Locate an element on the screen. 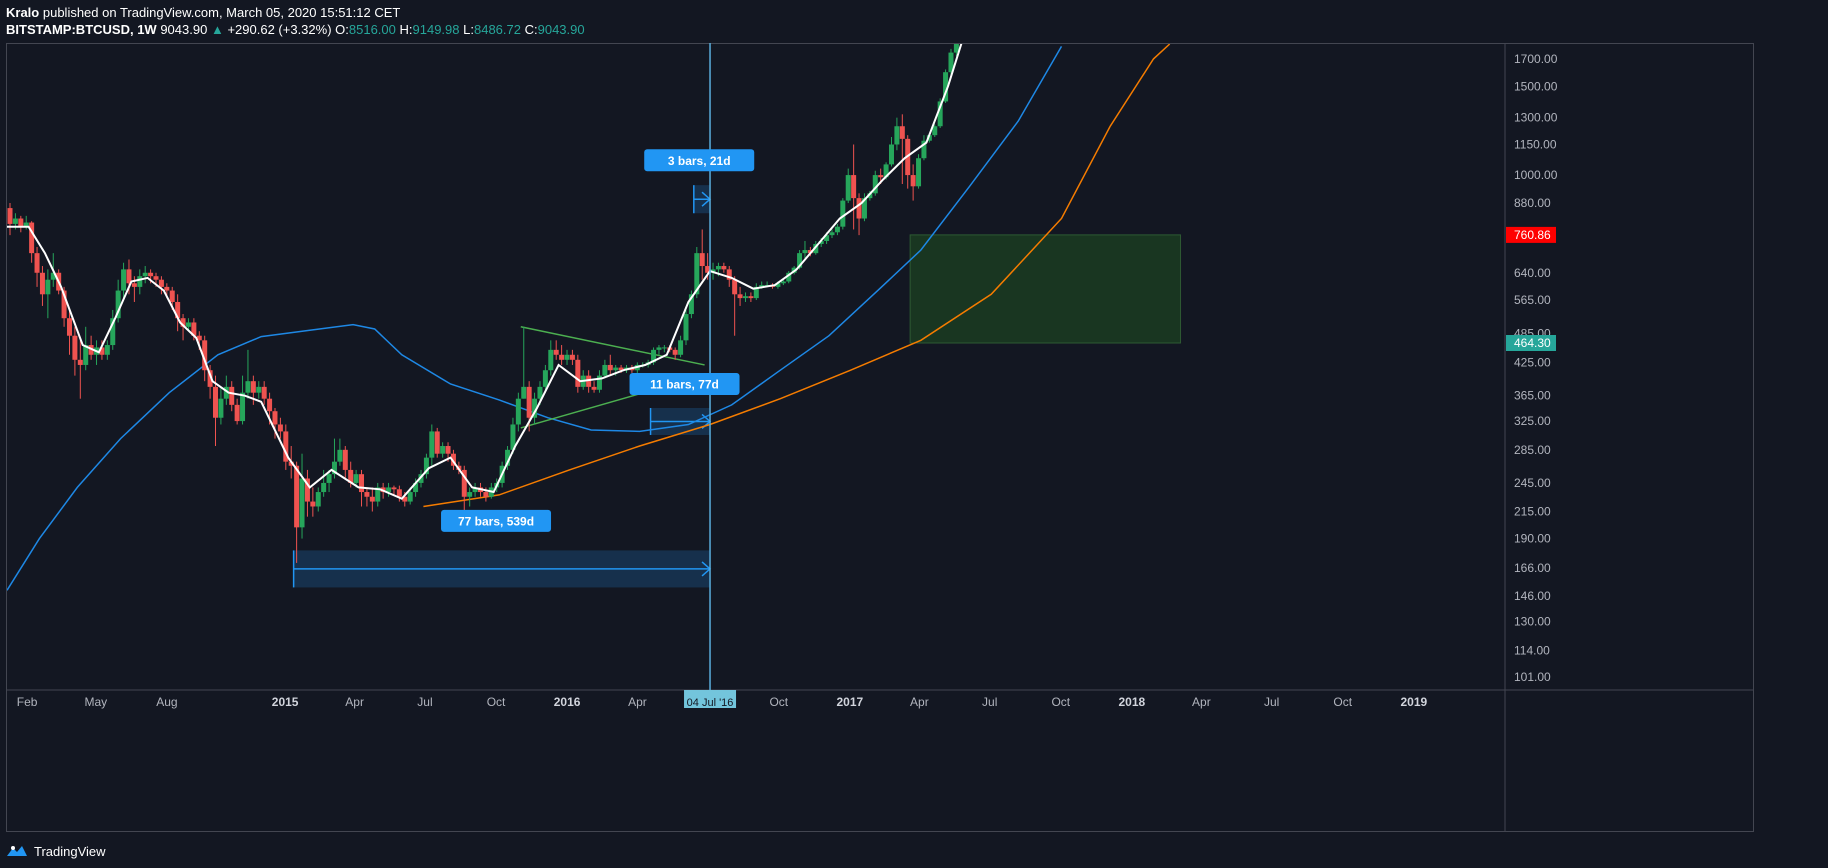 The width and height of the screenshot is (1828, 868). price-tick-label: 166.00 is located at coordinates (1532, 568).